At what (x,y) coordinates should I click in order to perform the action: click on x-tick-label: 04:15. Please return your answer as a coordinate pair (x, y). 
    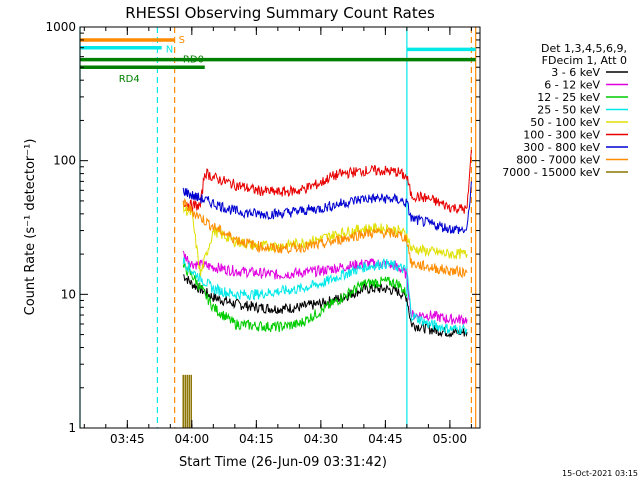
    Looking at the image, I should click on (256, 439).